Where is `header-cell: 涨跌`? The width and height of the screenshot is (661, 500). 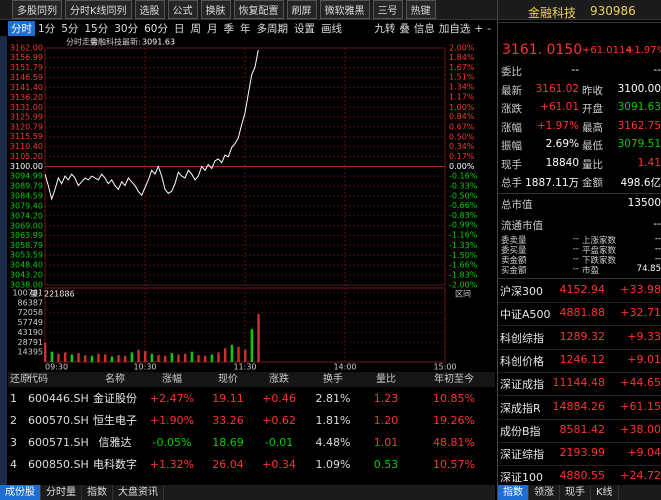 header-cell: 涨跌 is located at coordinates (279, 379).